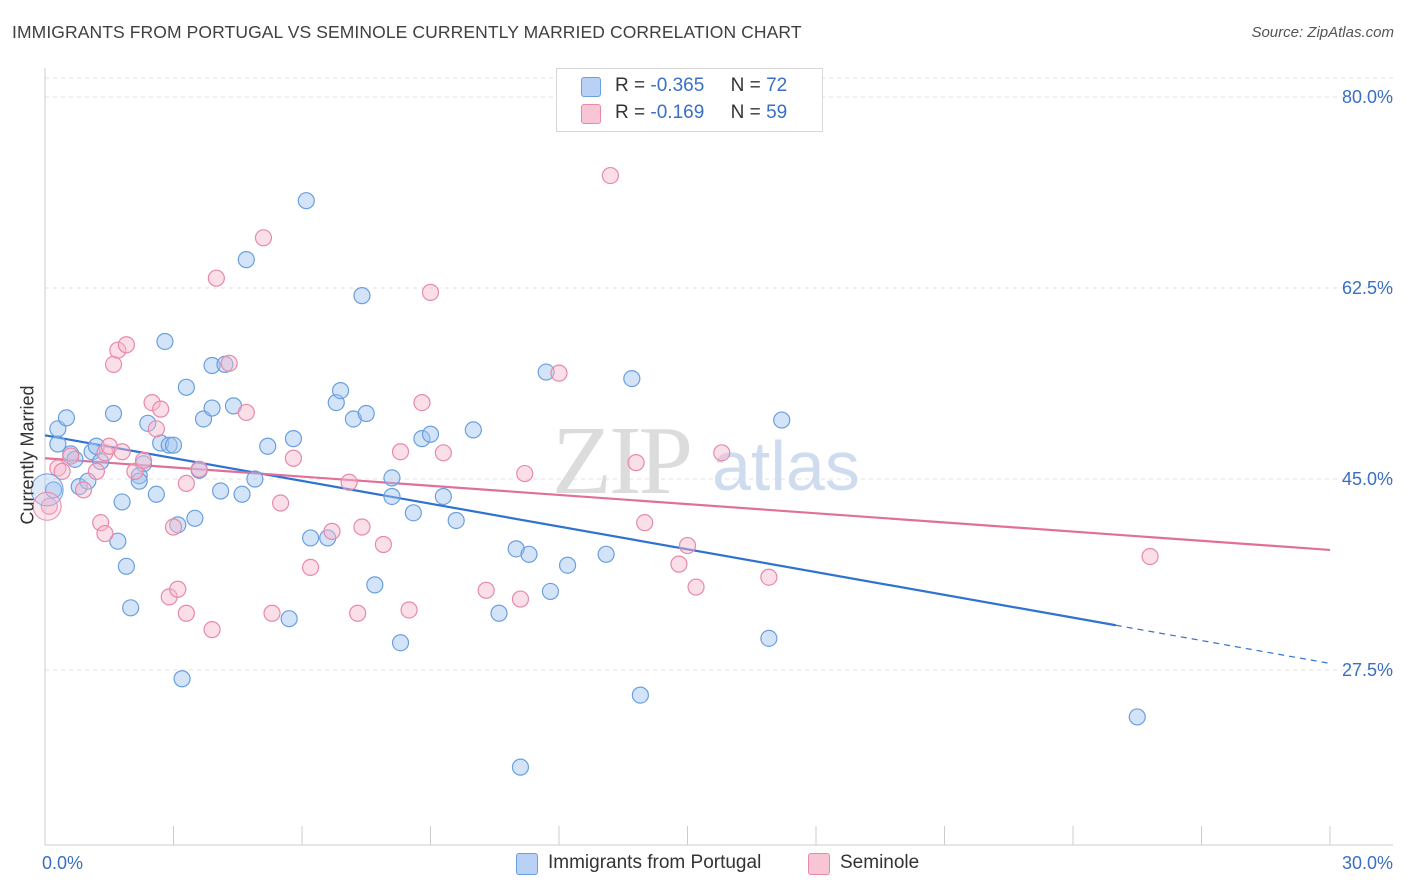  Describe the element at coordinates (27, 455) in the screenshot. I see `y-axis-label: Currently Married` at that location.